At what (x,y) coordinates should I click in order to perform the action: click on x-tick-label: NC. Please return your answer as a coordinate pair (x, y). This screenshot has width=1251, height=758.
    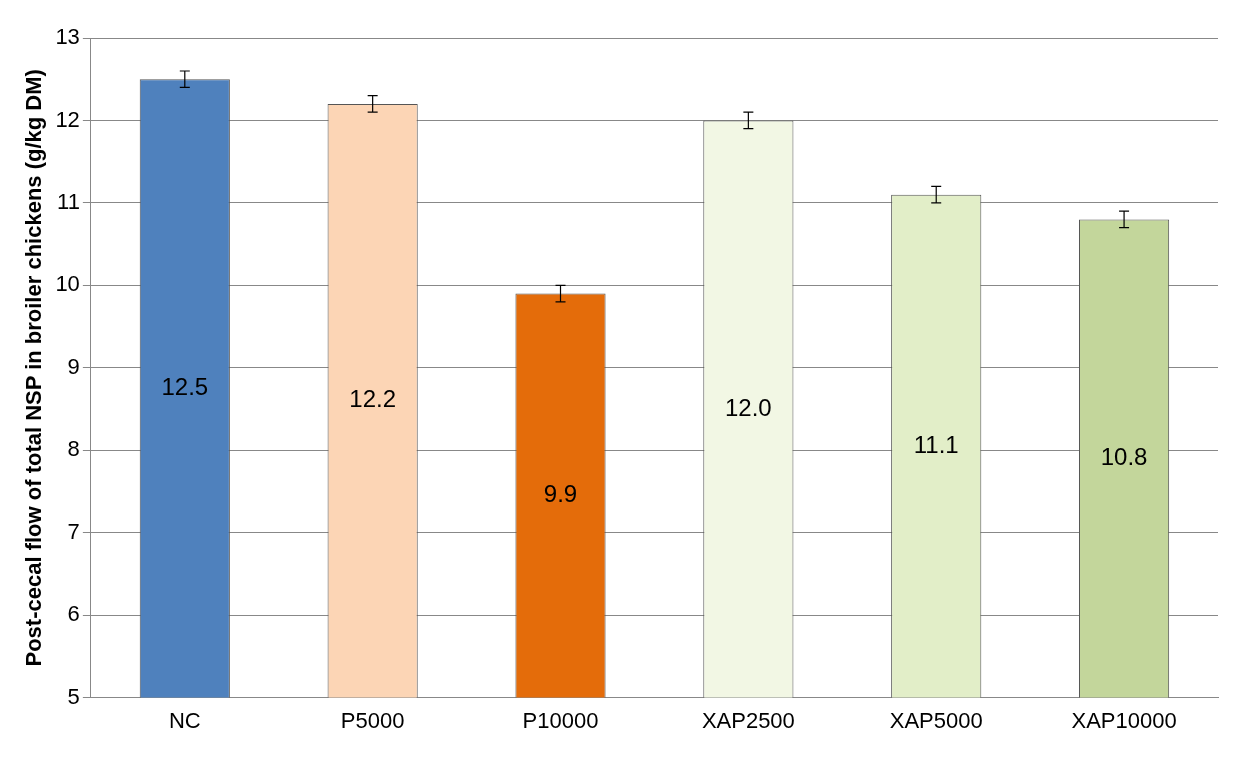
    Looking at the image, I should click on (184, 720).